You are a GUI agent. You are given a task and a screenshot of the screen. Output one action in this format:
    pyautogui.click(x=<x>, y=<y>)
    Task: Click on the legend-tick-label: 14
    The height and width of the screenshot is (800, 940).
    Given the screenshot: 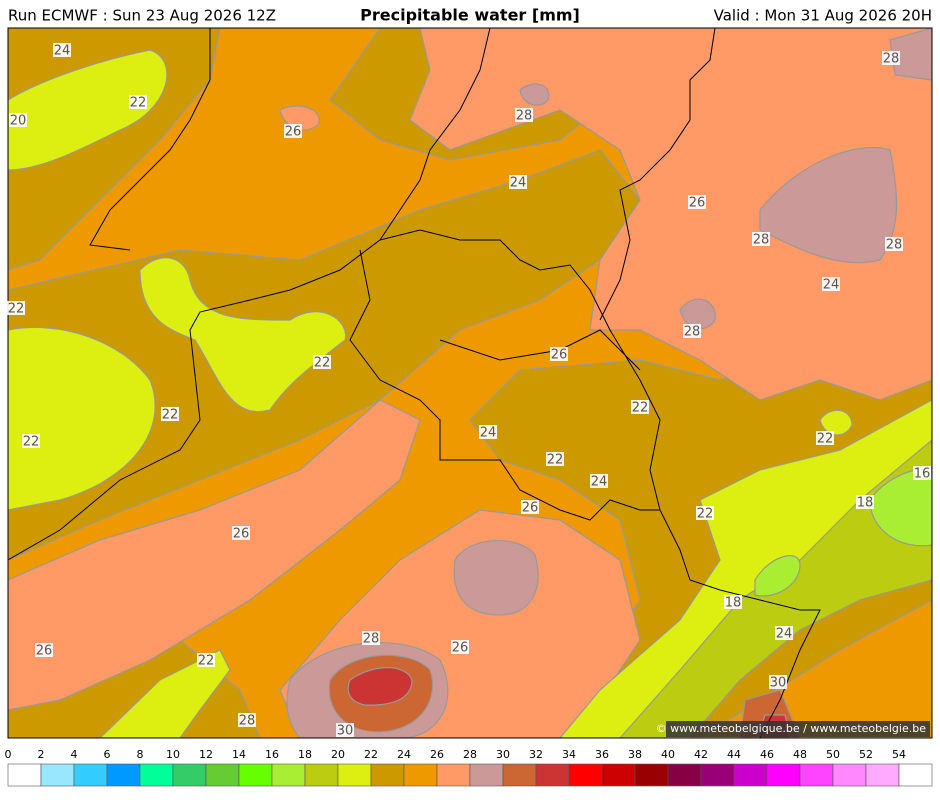 What is the action you would take?
    pyautogui.click(x=239, y=754)
    